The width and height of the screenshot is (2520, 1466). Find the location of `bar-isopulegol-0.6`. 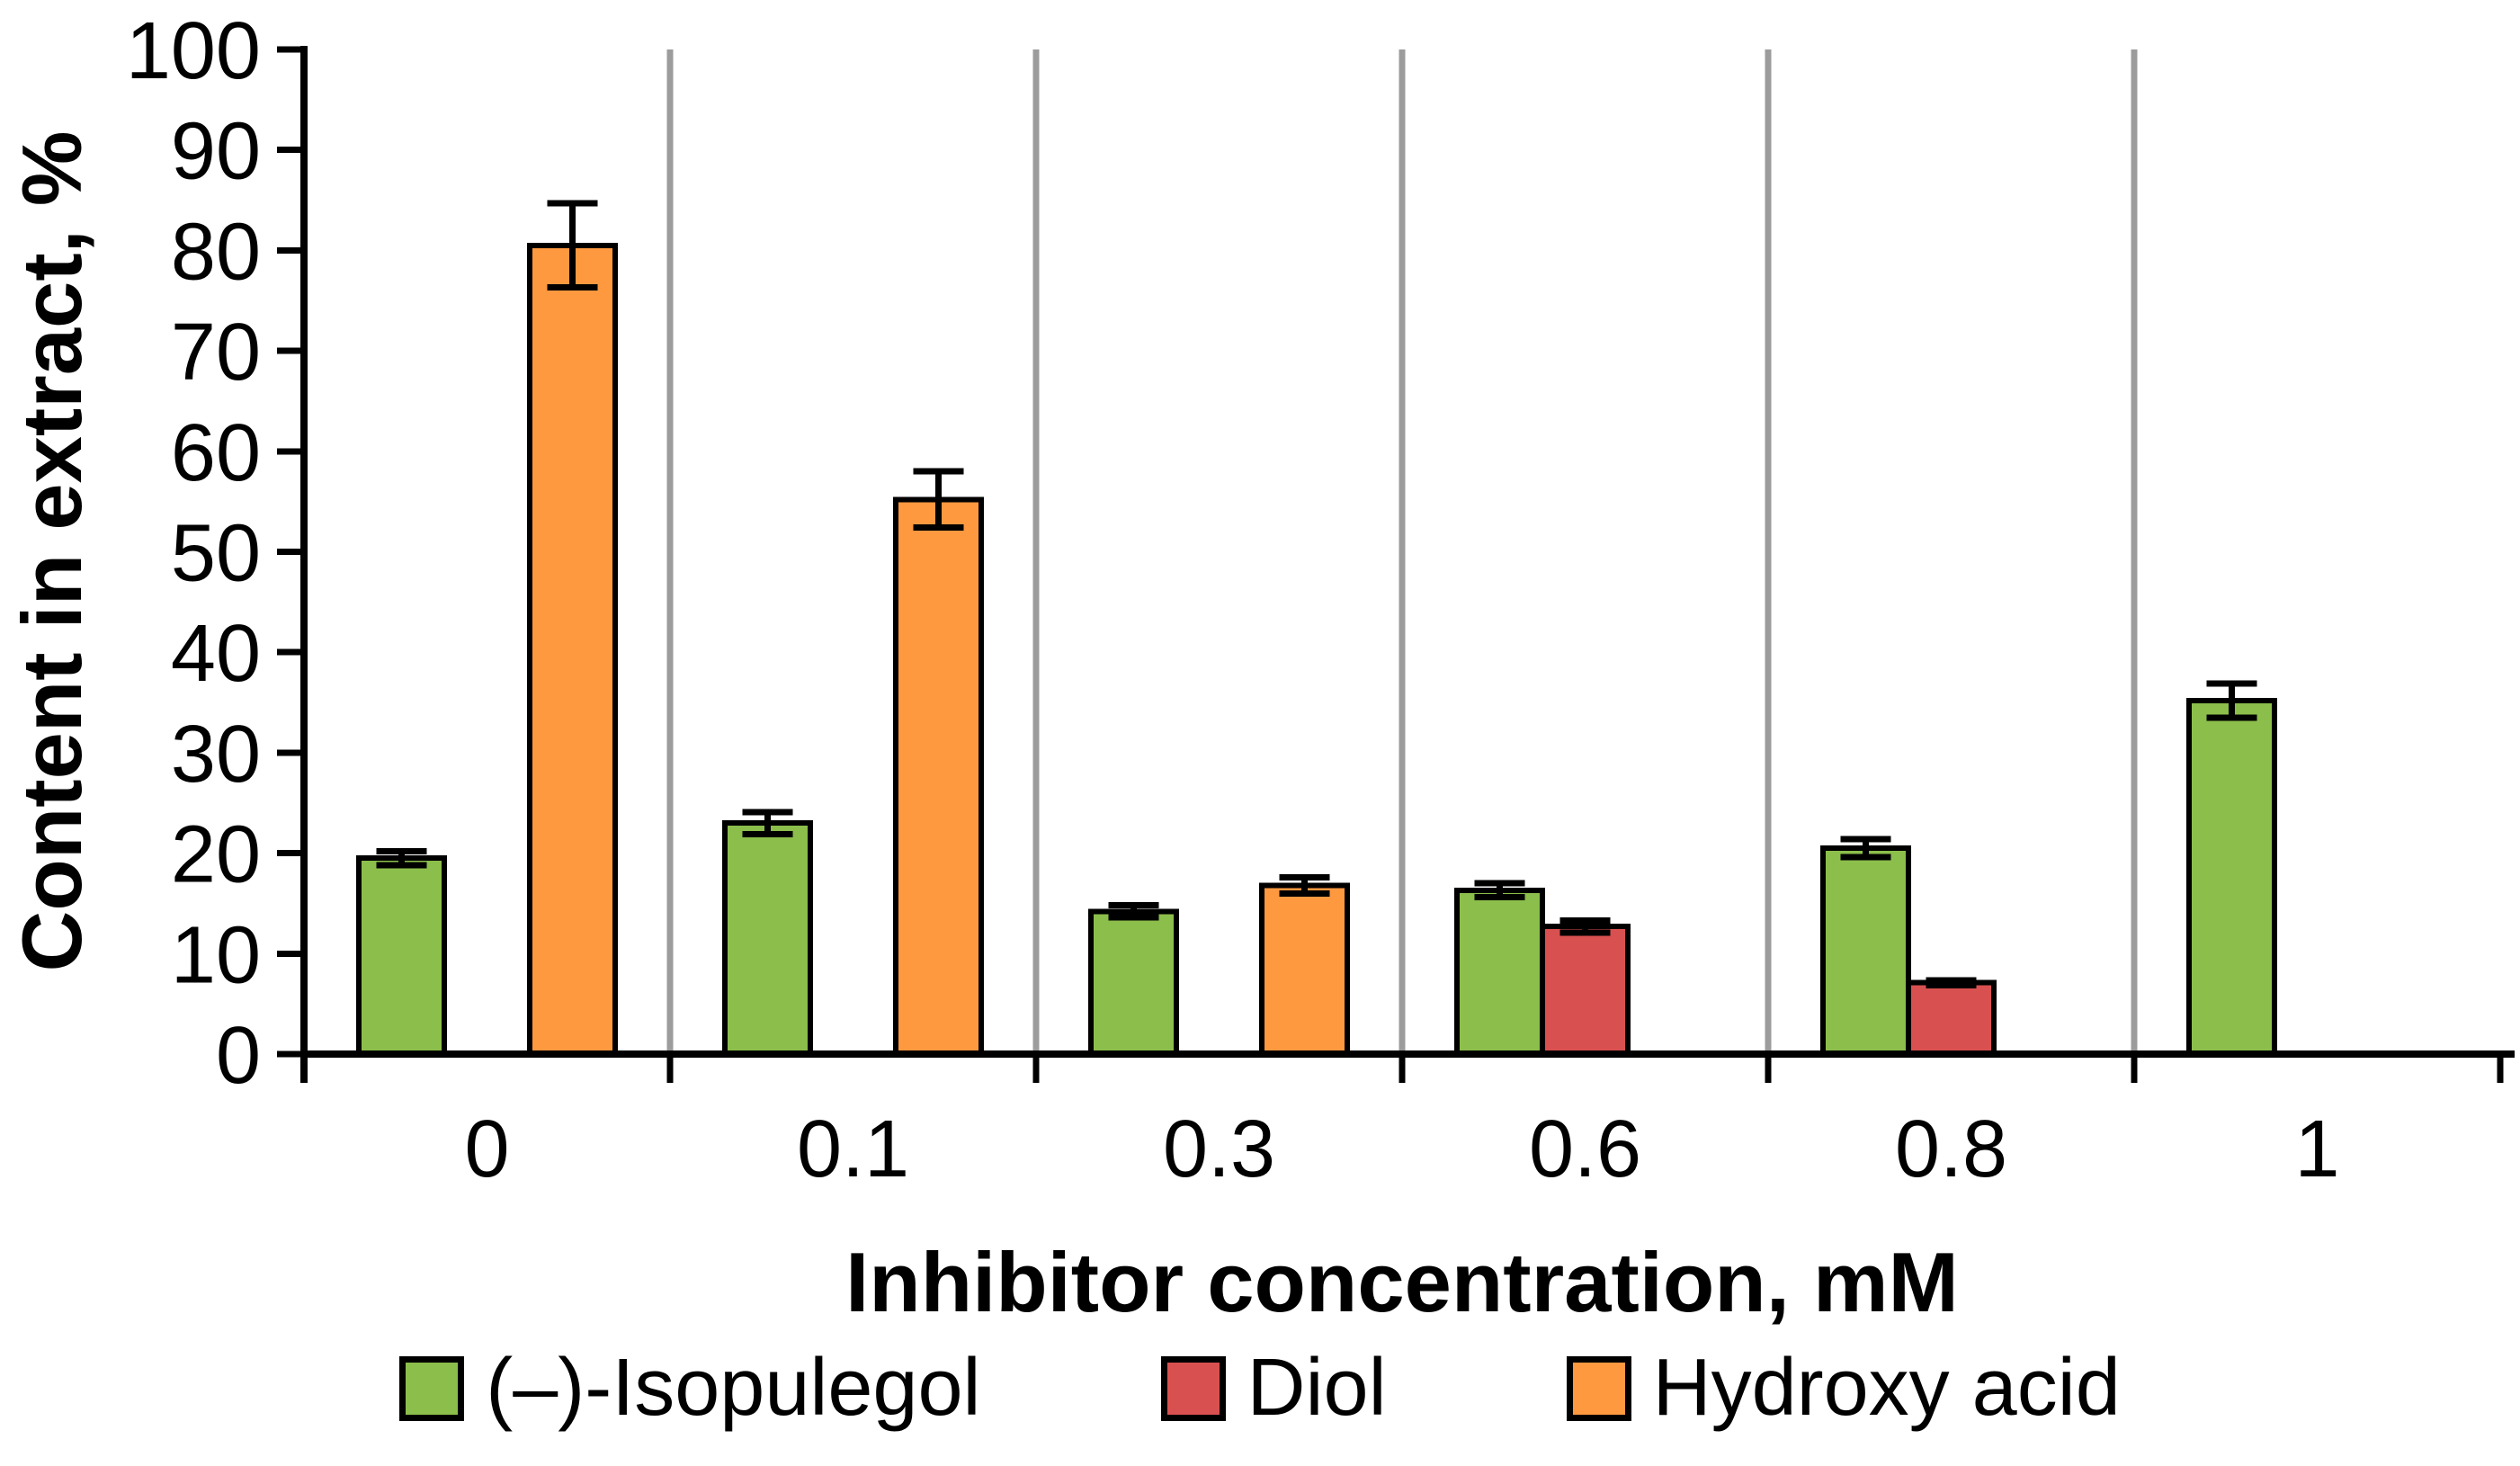

bar-isopulegol-0.6 is located at coordinates (1500, 972).